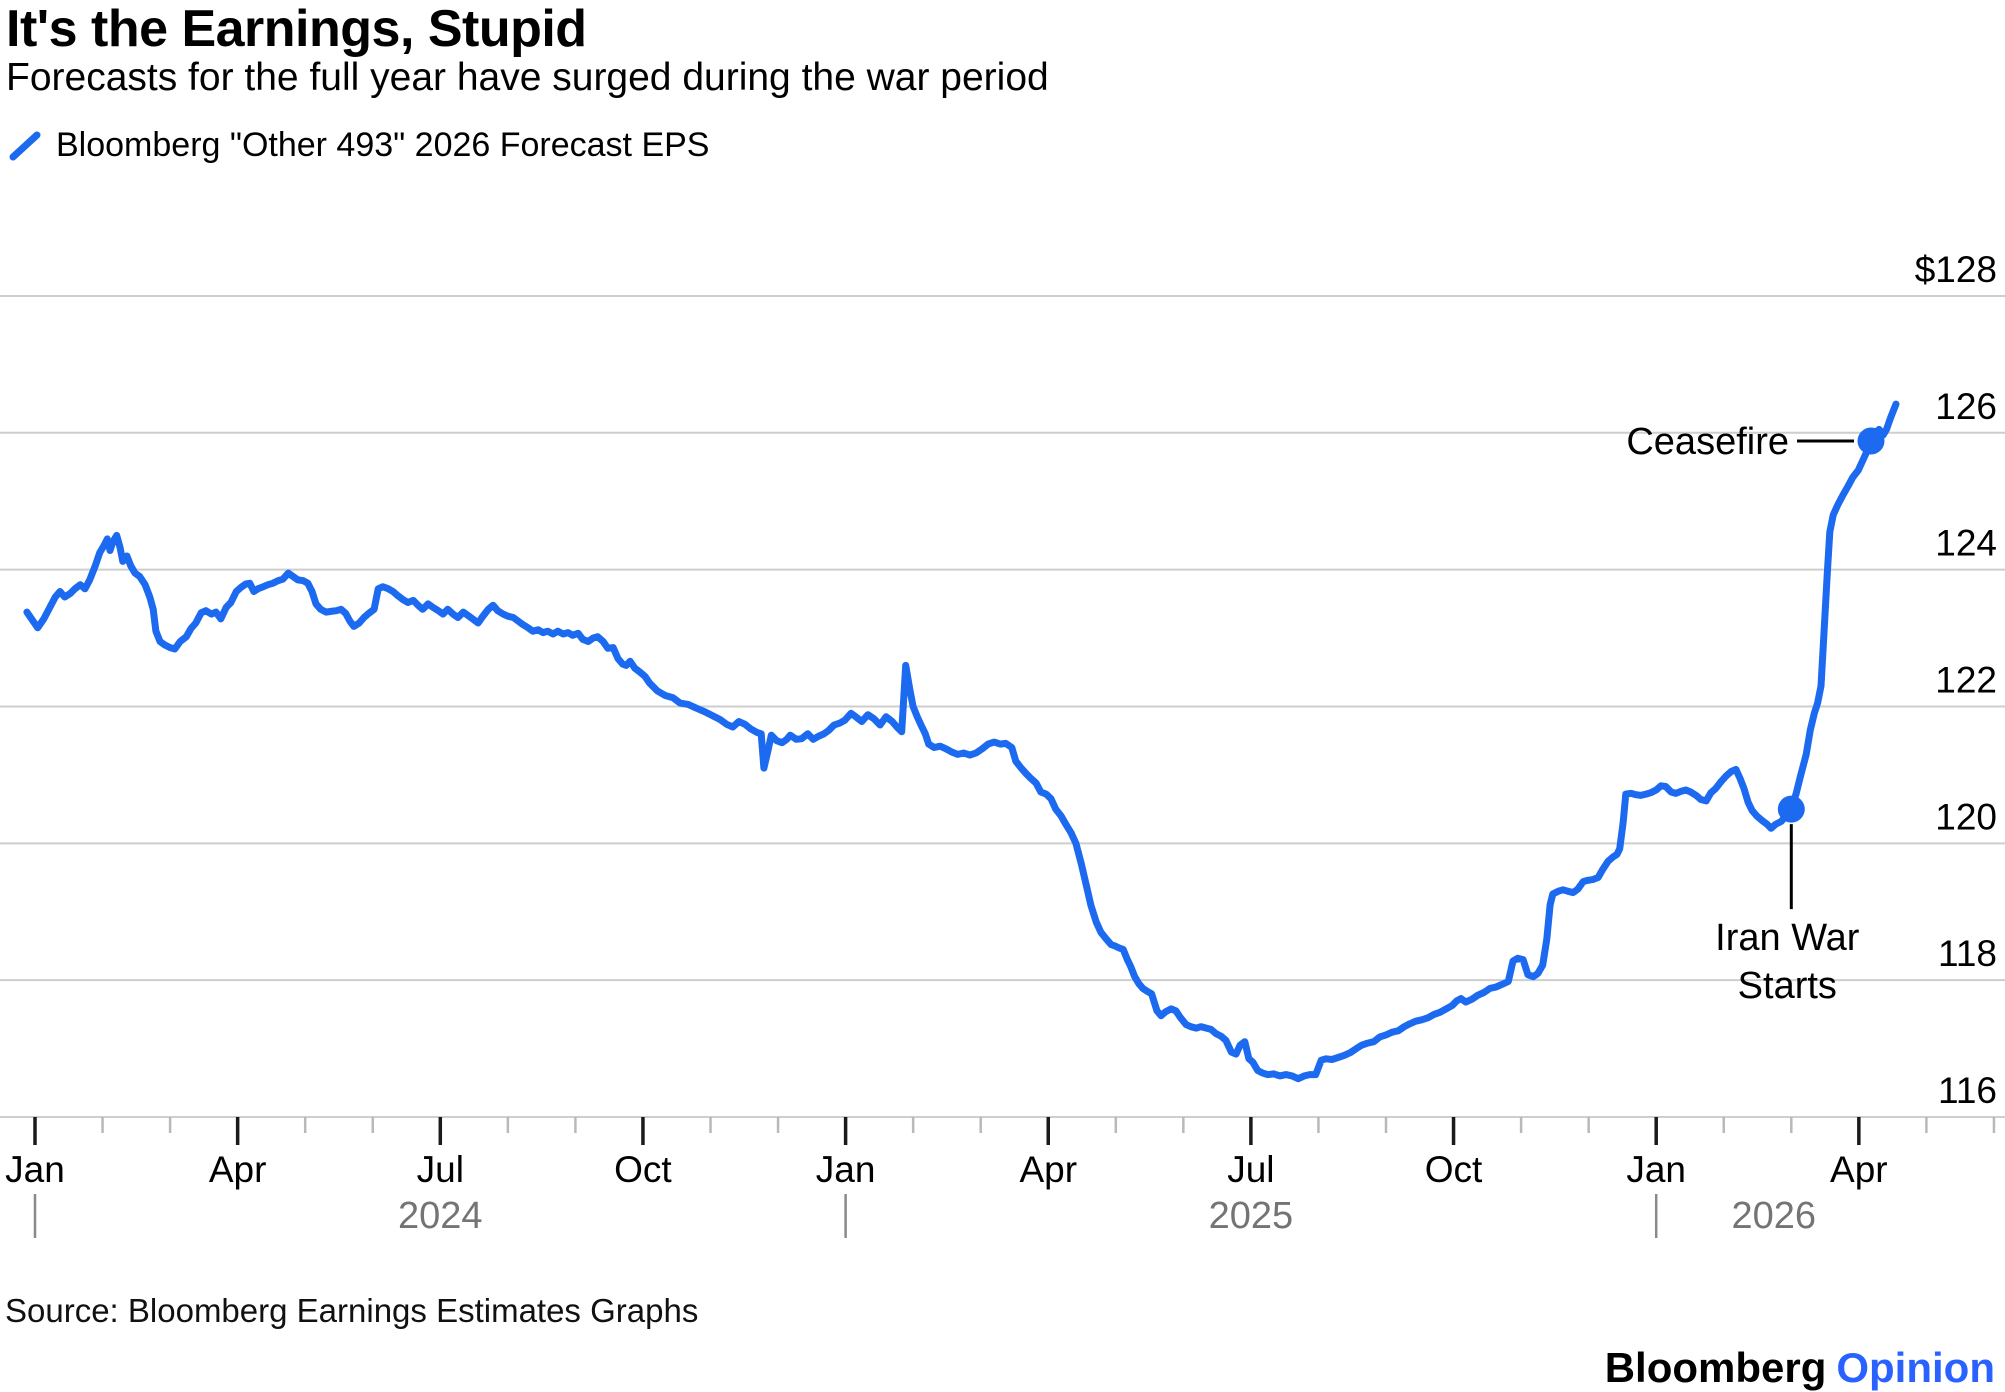 The image size is (2005, 1392). What do you see at coordinates (1715, 1367) in the screenshot?
I see `brand-name: Bloomberg` at bounding box center [1715, 1367].